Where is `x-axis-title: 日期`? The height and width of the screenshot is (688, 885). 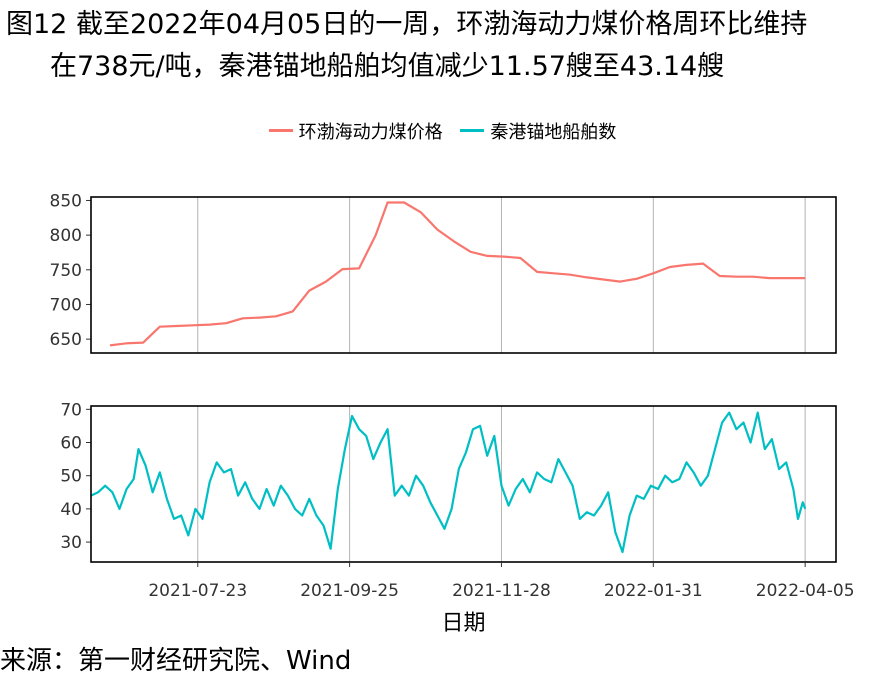 x-axis-title: 日期 is located at coordinates (463, 623).